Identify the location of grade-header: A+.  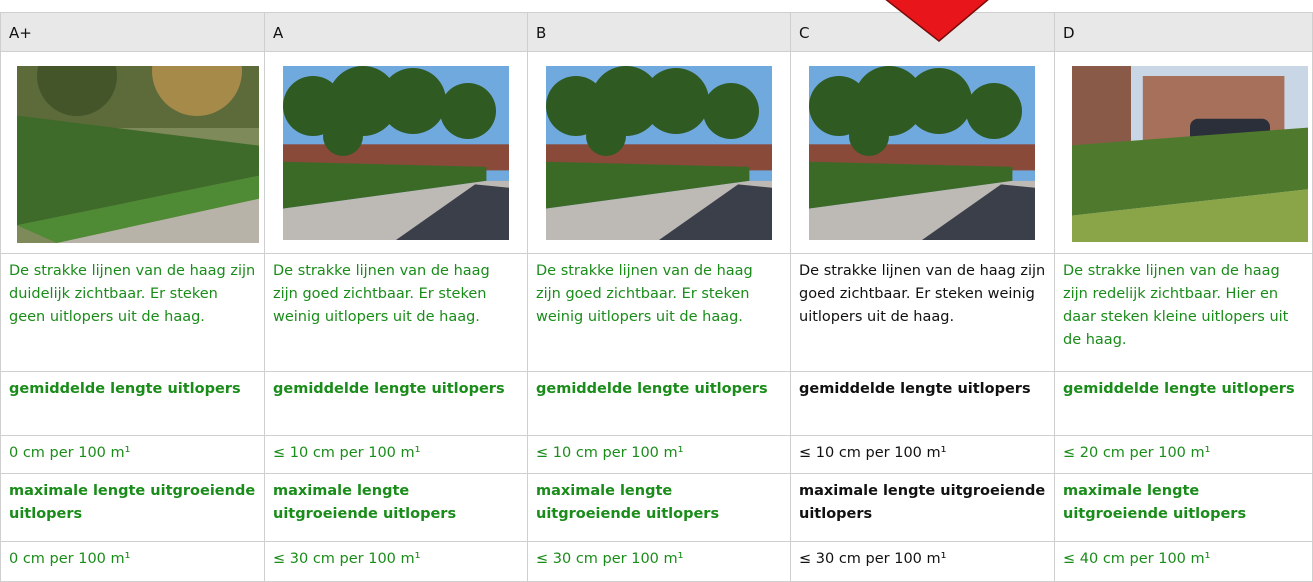
(132, 32).